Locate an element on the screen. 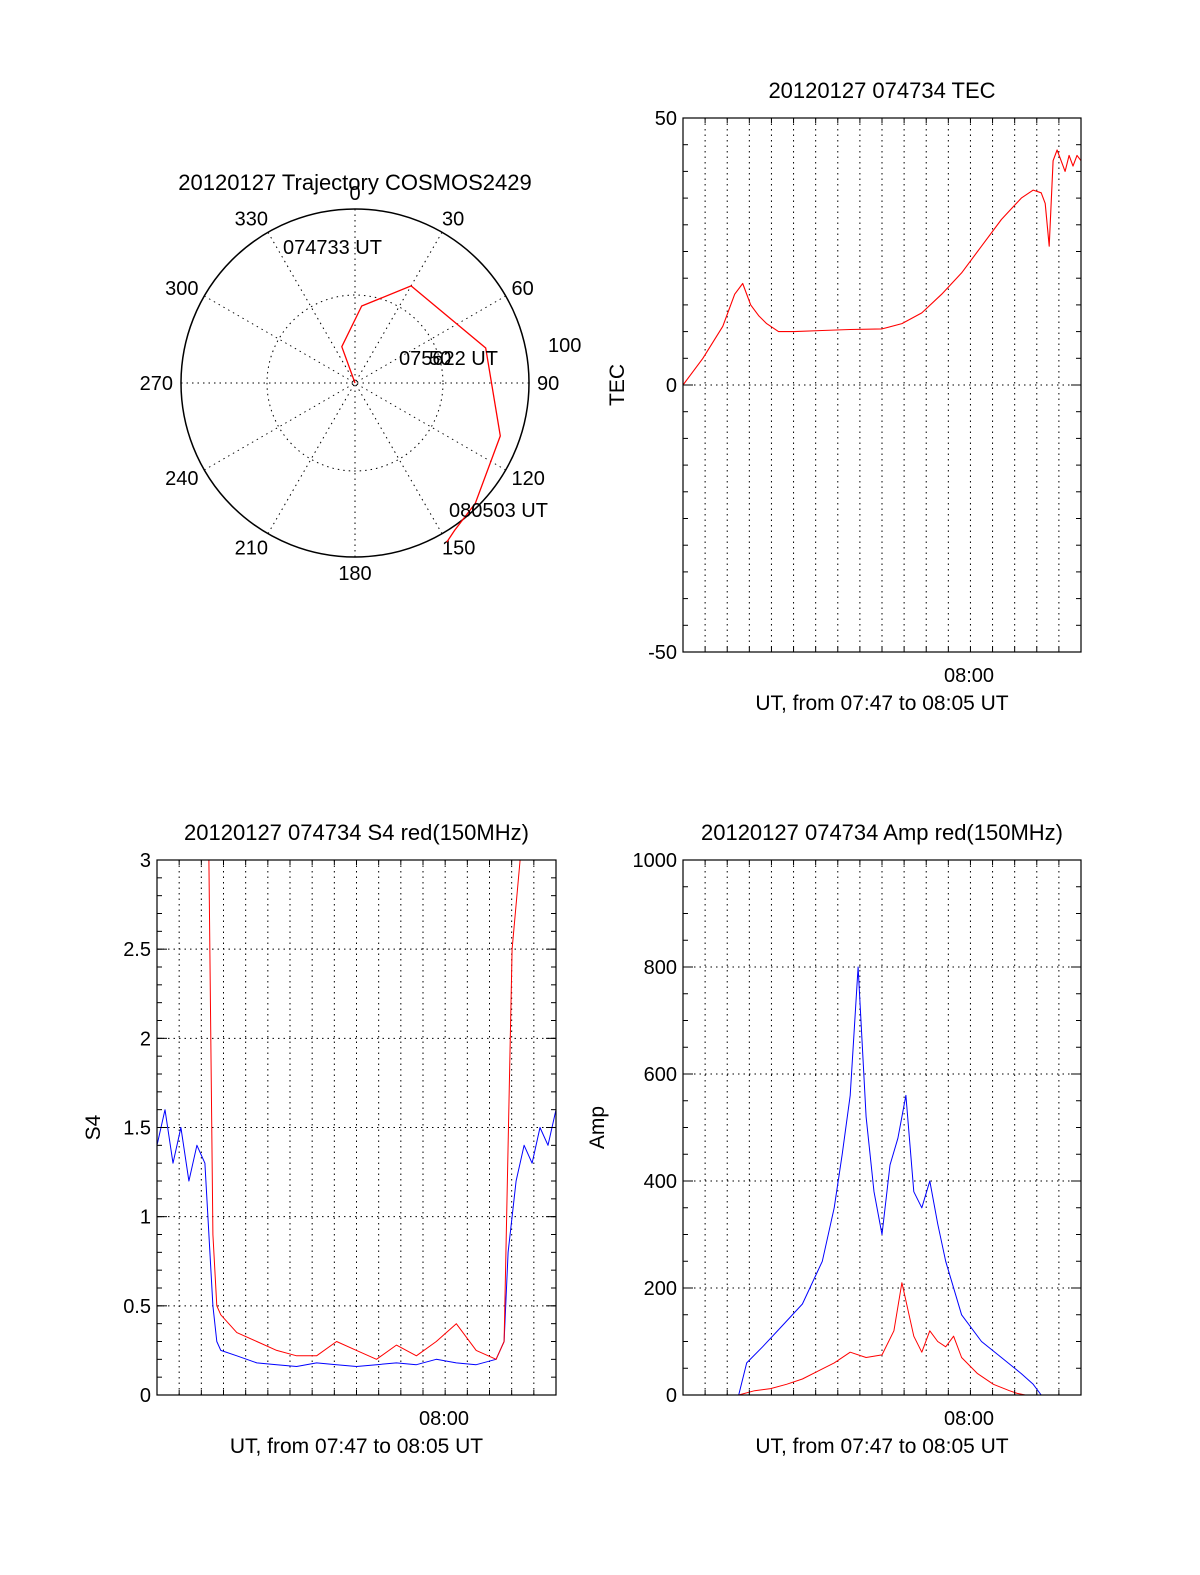 This screenshot has height=1575, width=1200. elevation-ring-label: 100 is located at coordinates (564, 346).